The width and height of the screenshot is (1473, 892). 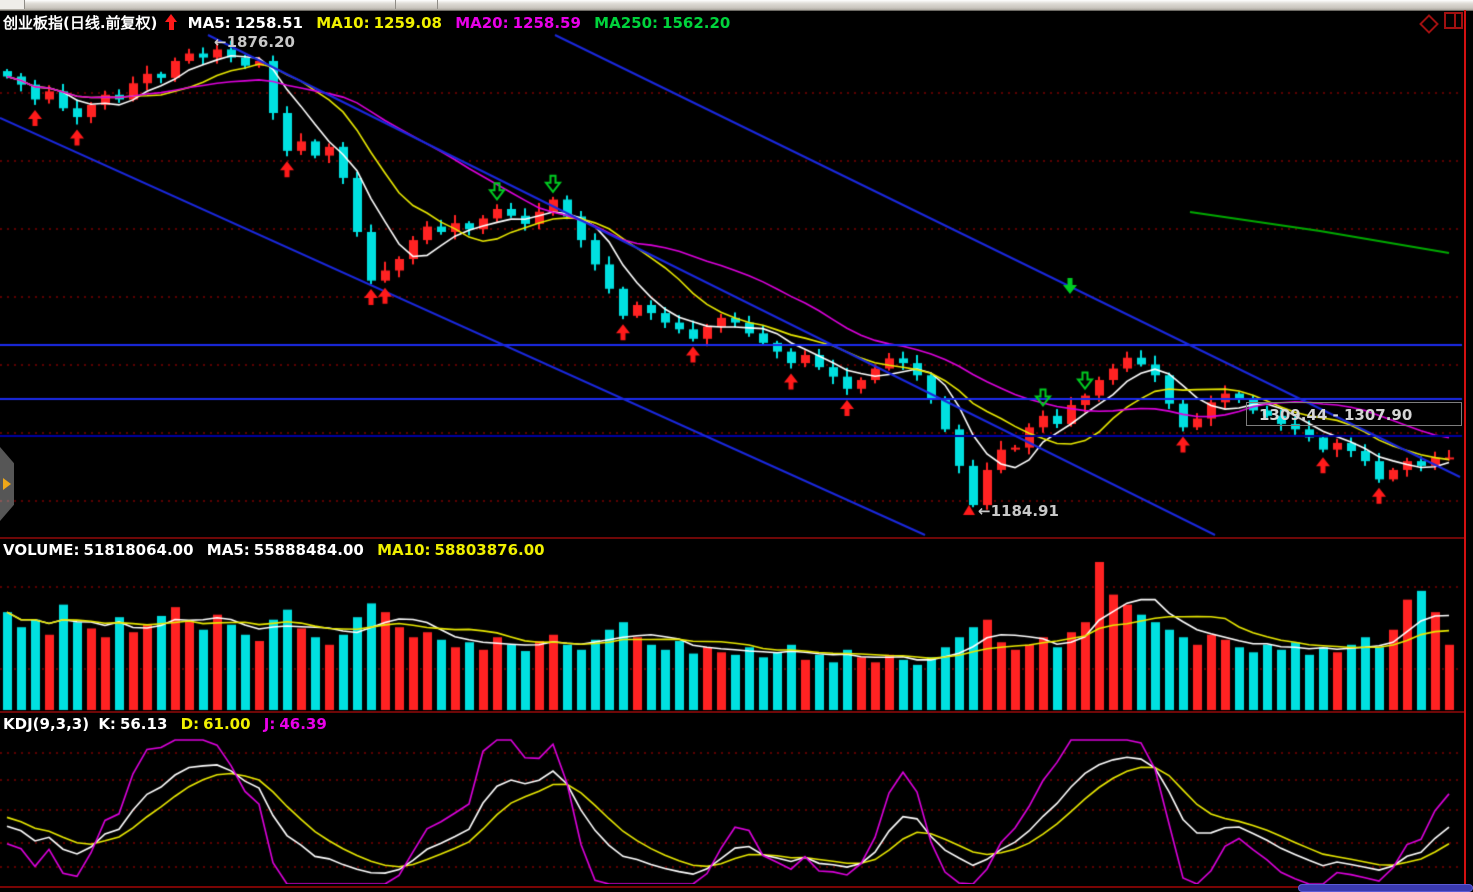 What do you see at coordinates (215, 724) in the screenshot?
I see `kdj-d-readout: D: 61.00` at bounding box center [215, 724].